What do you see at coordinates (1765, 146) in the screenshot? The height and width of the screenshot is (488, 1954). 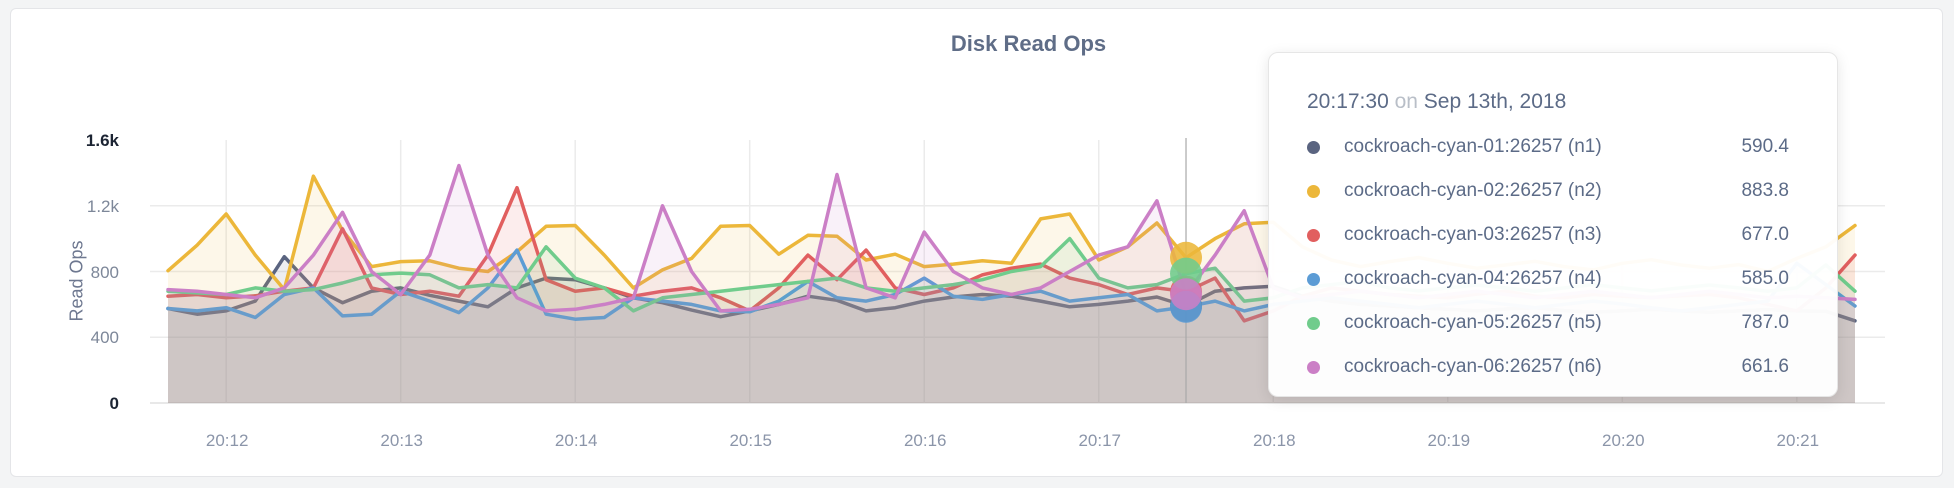 I see `tooltip-series-value: 590.4` at bounding box center [1765, 146].